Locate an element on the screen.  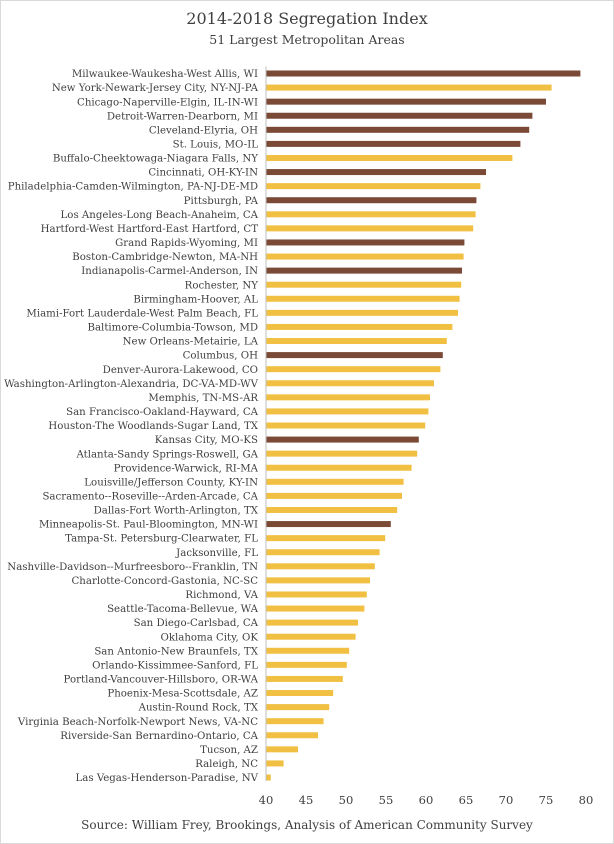
bar-las-vegas-henderson-paradise-nv is located at coordinates (268, 777).